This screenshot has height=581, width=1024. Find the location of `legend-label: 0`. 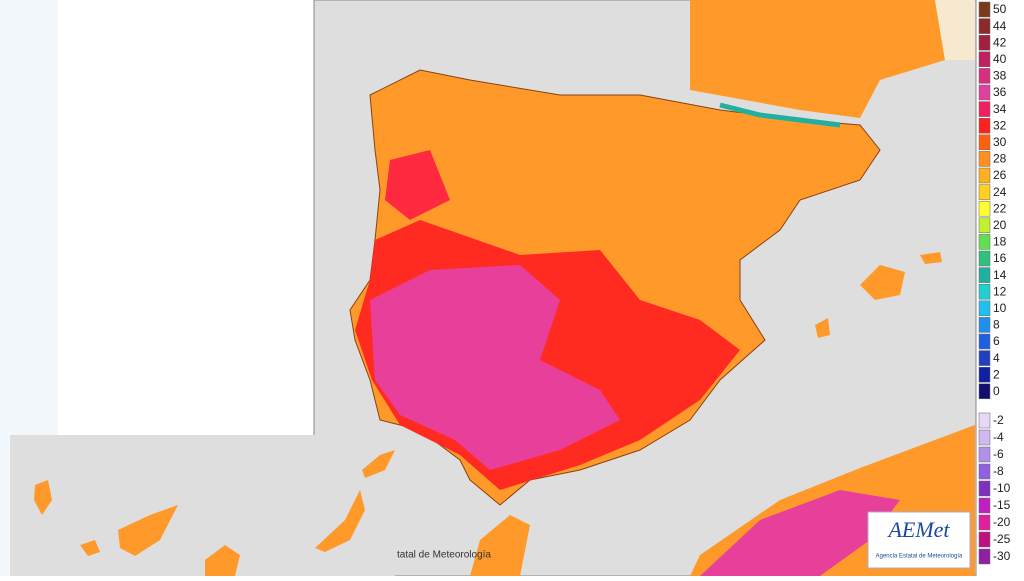

legend-label: 0 is located at coordinates (996, 391).